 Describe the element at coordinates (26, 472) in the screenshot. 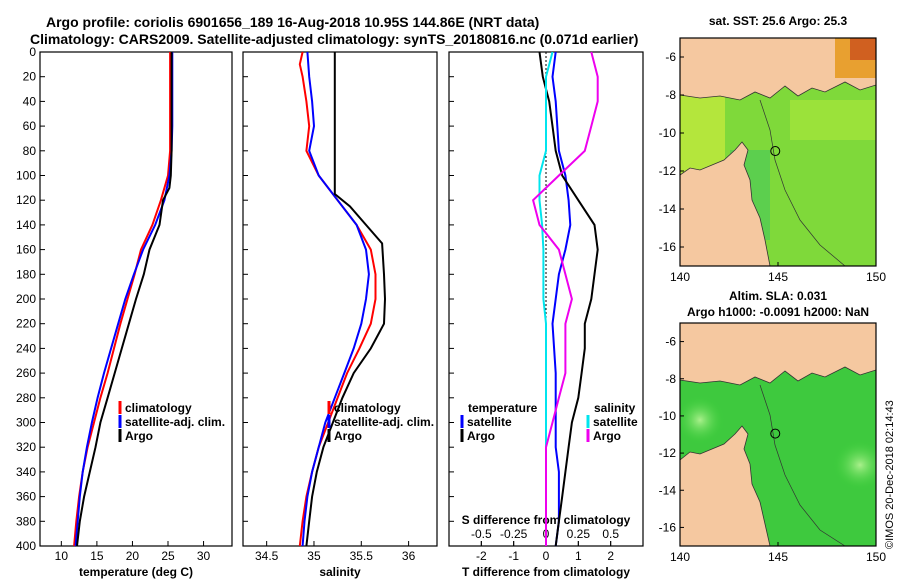

I see `depth-tick-label: 340` at that location.